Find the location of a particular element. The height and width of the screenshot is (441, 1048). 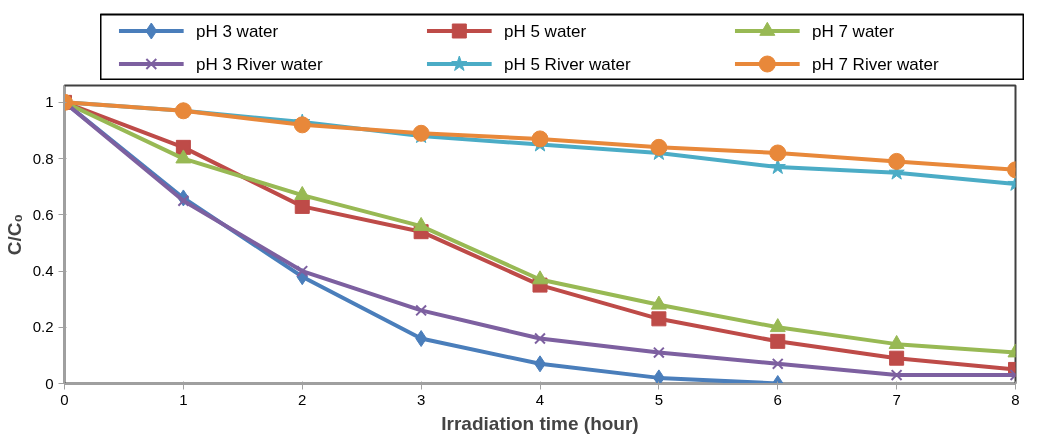

x-tick-label: 4 is located at coordinates (540, 399).